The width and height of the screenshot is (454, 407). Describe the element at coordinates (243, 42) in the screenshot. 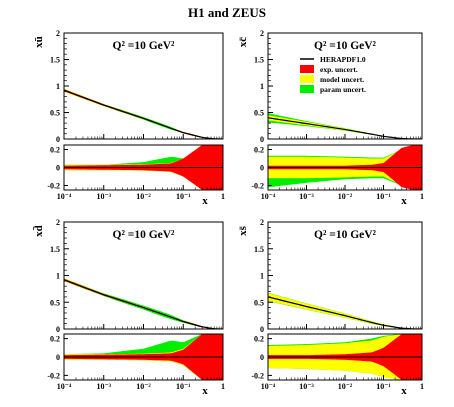

I see `y-axis-label: xc̄` at that location.